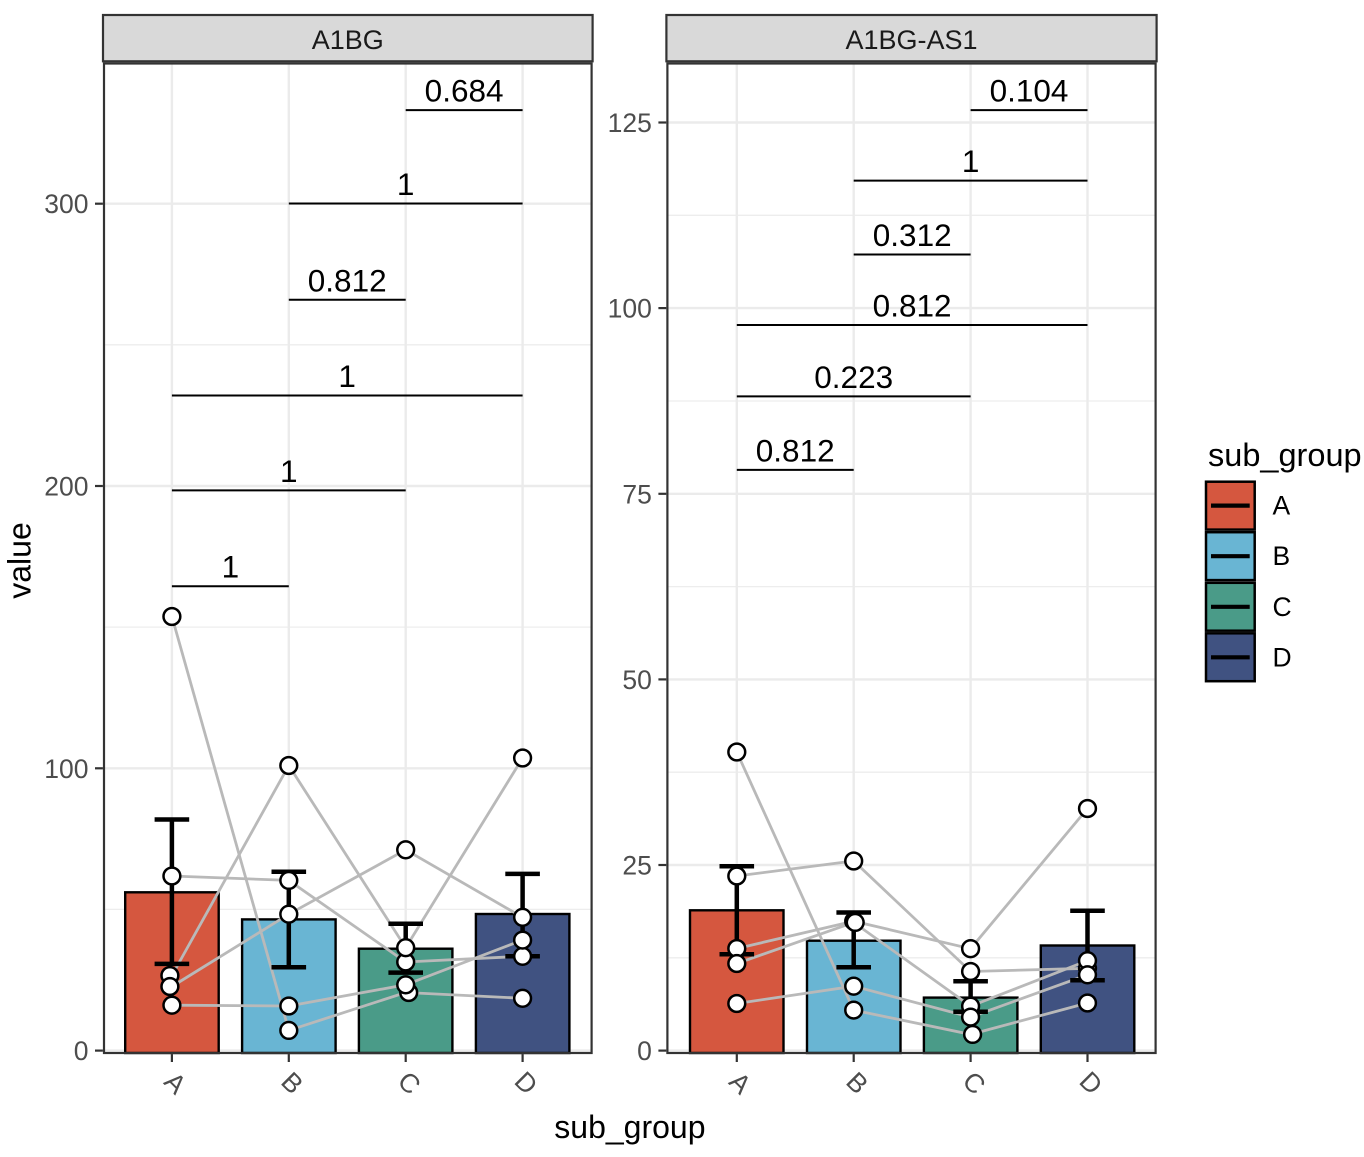 The image size is (1364, 1157). What do you see at coordinates (912, 235) in the screenshot?
I see `svg-text: 0.312` at bounding box center [912, 235].